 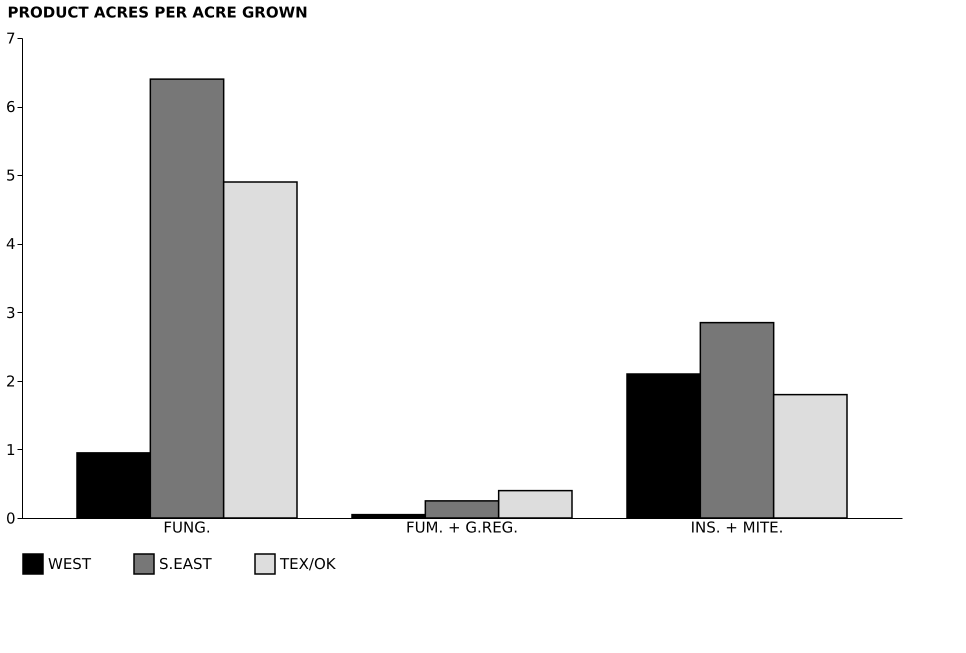 I want to click on x-tick-label: INS. + MITE., so click(x=737, y=527).